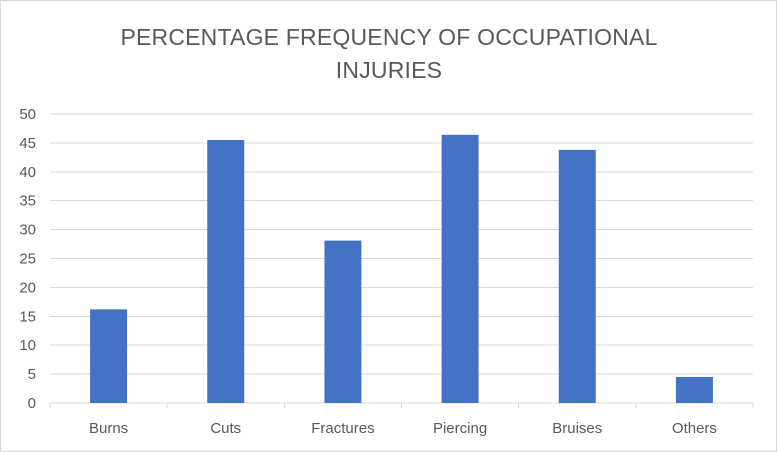  Describe the element at coordinates (27, 316) in the screenshot. I see `y-tick-label: 15` at that location.